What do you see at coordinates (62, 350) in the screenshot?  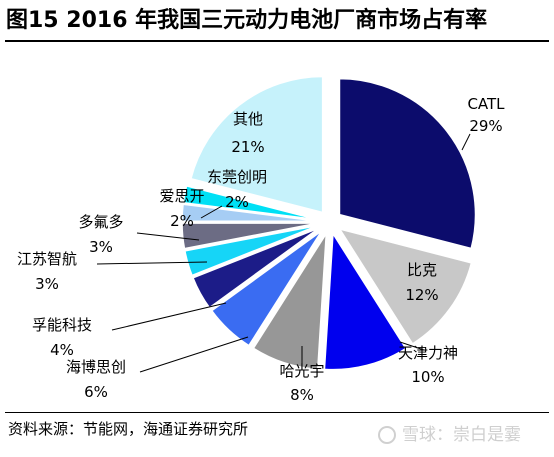 I see `slice-label-value-5: 4%` at bounding box center [62, 350].